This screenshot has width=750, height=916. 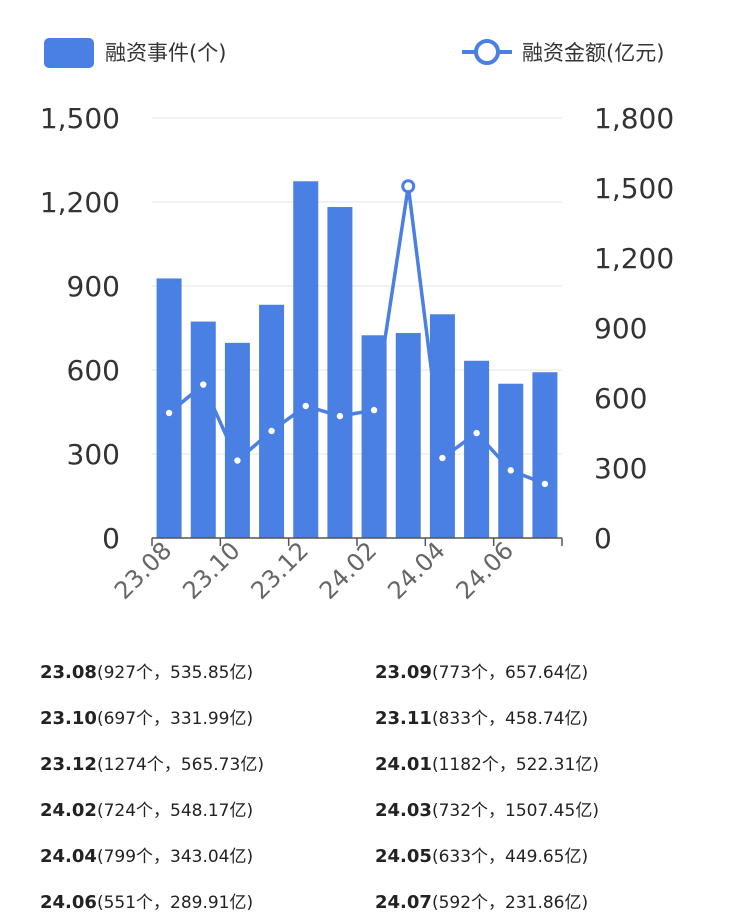 I want to click on data-entry-23.09: 23.09(773个，657.64亿), so click(x=481, y=670).